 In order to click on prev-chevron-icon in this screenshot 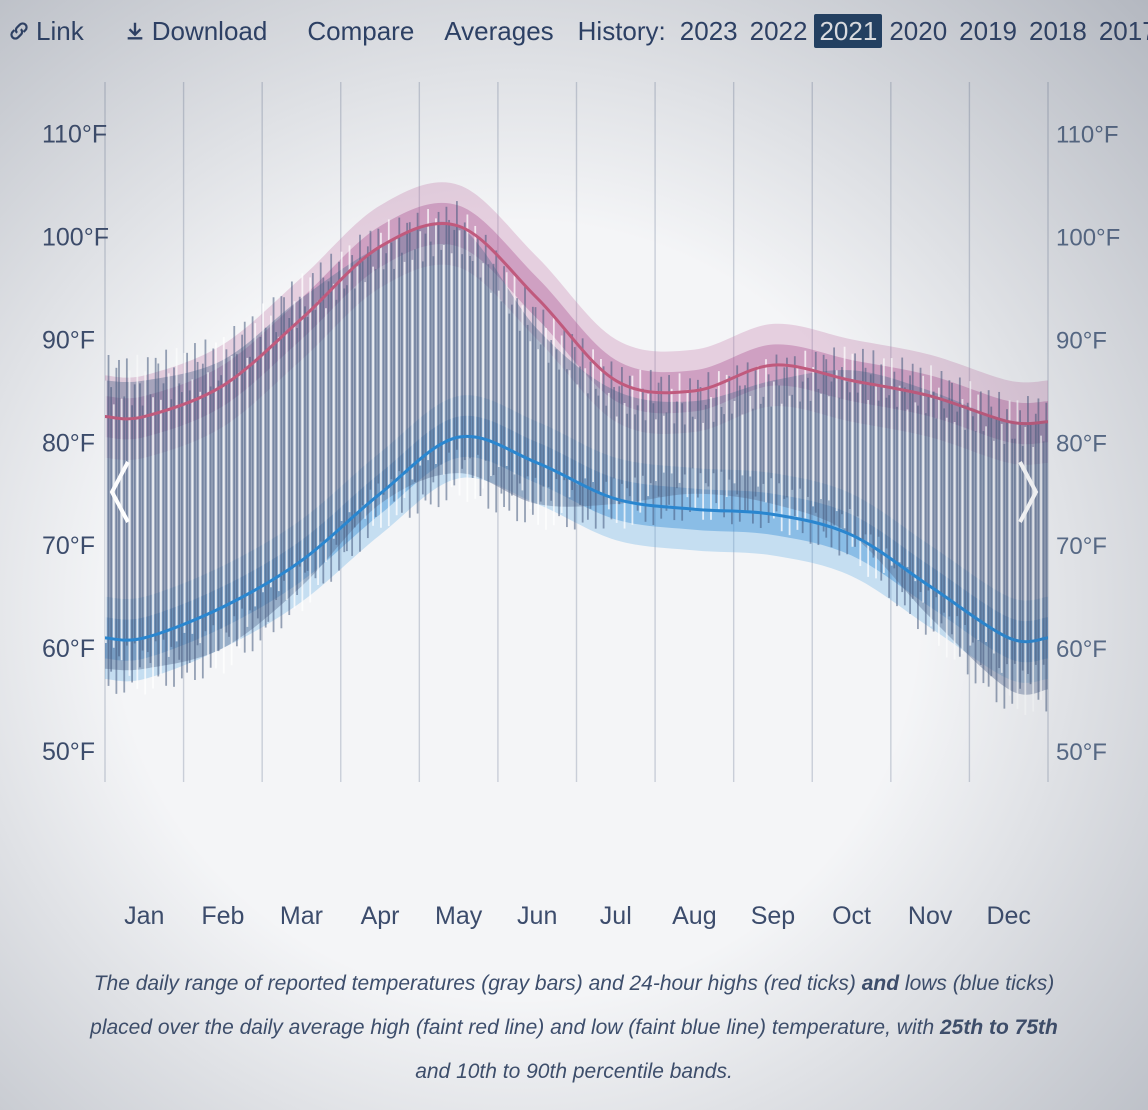, I will do `click(119, 492)`.